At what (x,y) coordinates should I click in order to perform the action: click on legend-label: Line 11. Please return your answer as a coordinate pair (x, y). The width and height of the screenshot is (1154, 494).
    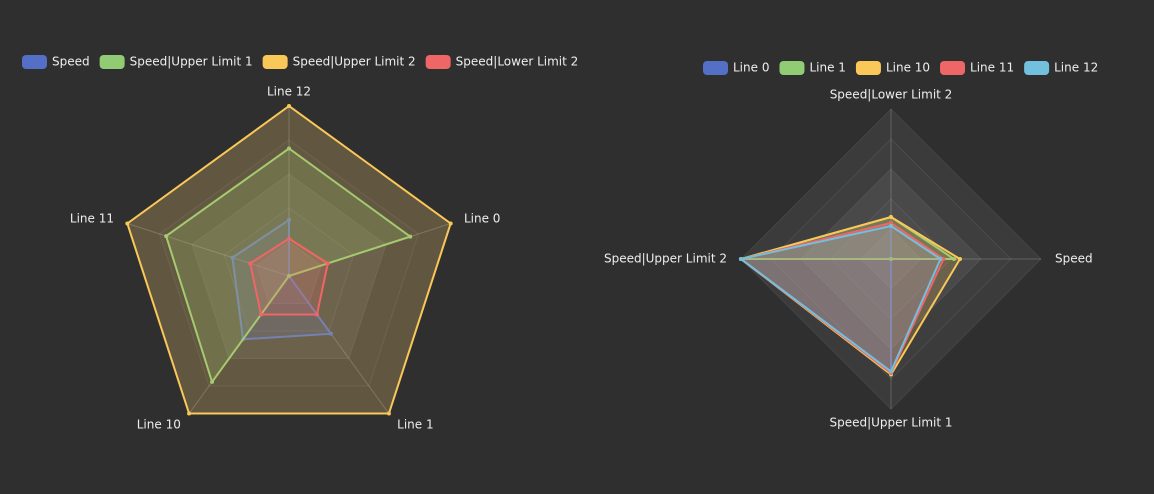
    Looking at the image, I should click on (992, 68).